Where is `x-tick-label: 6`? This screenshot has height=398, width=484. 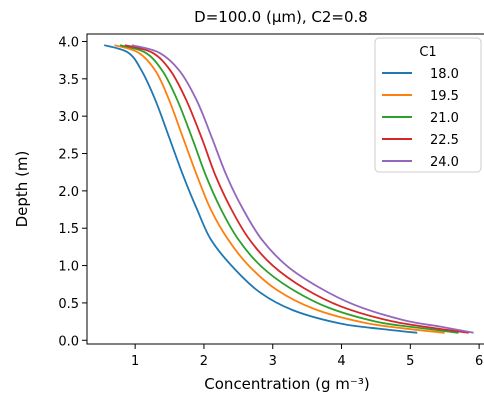 x-tick-label: 6 is located at coordinates (479, 361).